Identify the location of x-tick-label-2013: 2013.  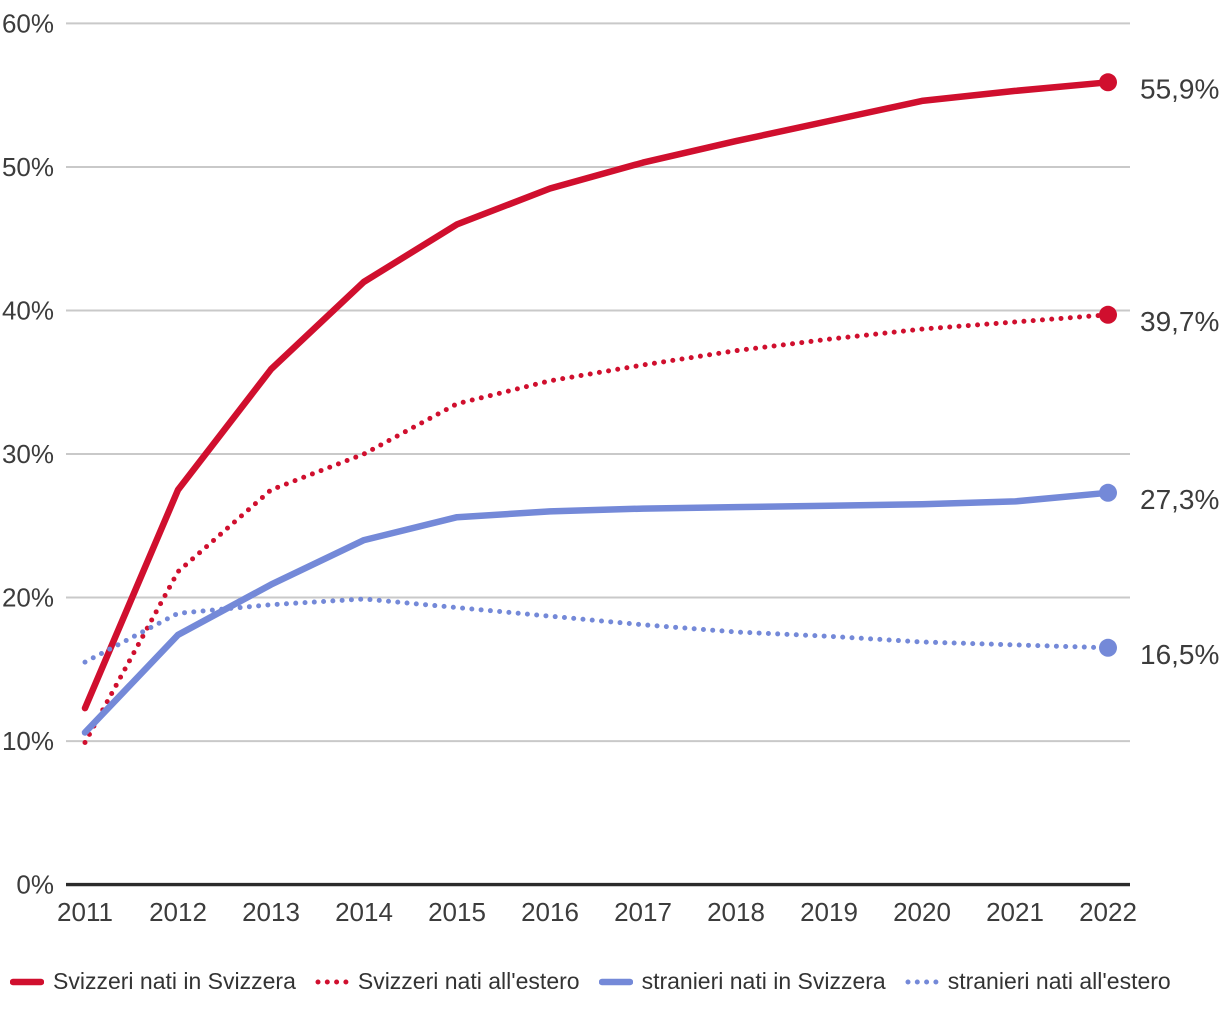
(271, 912).